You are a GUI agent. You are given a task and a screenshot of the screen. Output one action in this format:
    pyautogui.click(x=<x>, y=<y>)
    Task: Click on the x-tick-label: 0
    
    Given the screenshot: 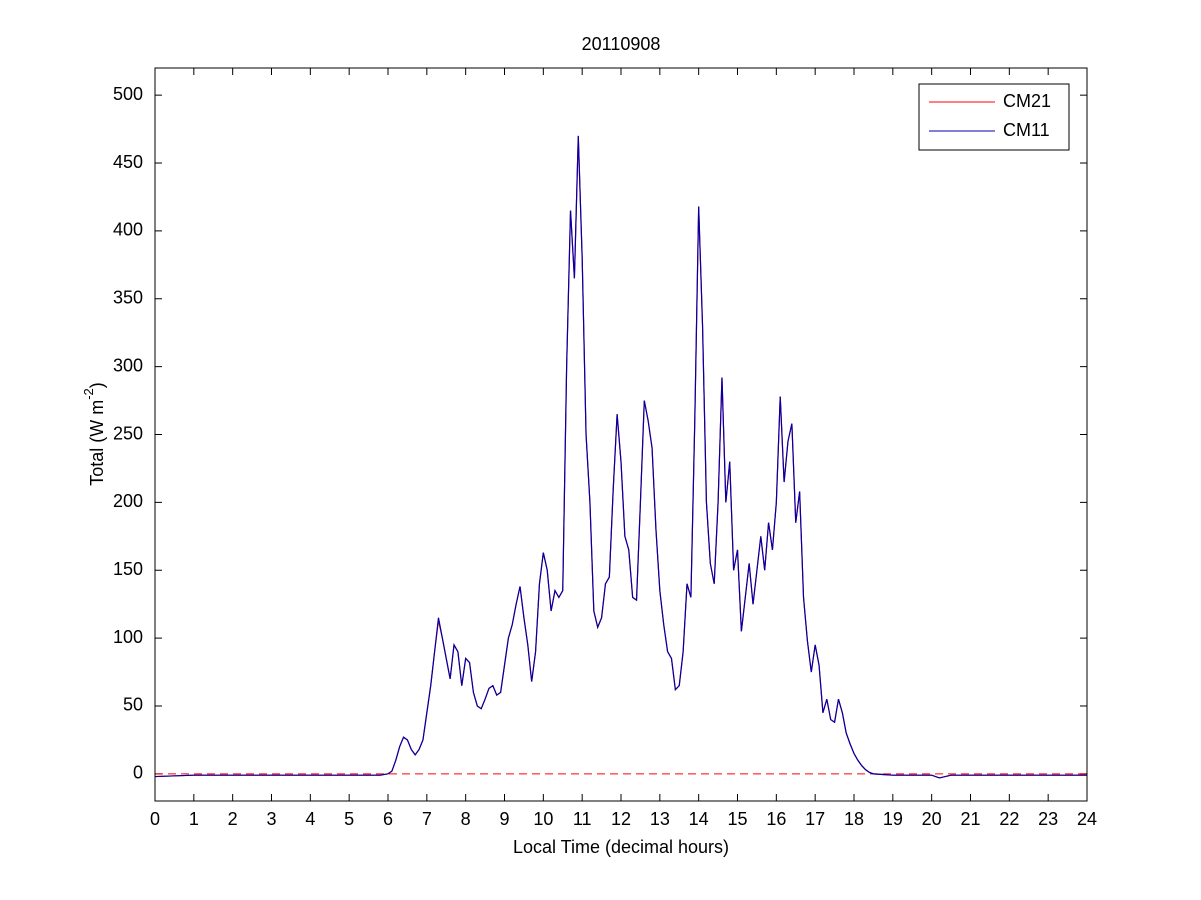 What is the action you would take?
    pyautogui.click(x=155, y=819)
    